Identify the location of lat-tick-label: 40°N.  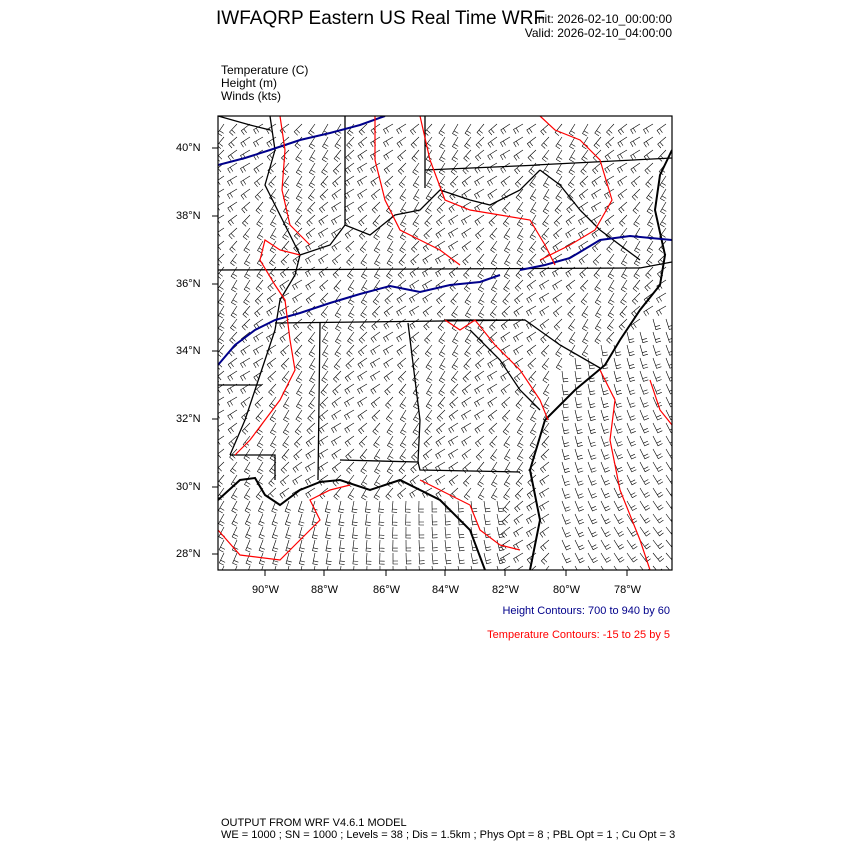
(188, 148).